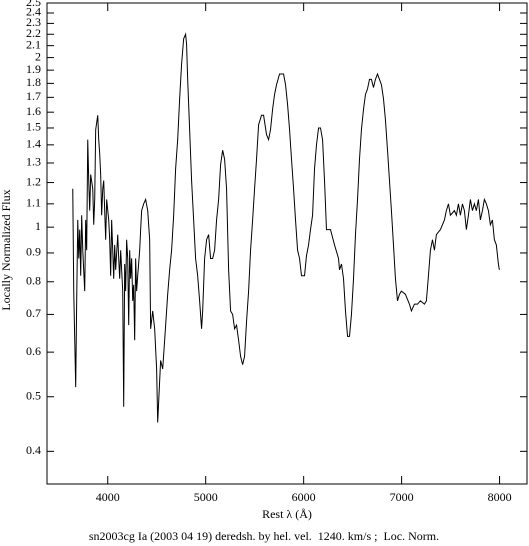 The image size is (529, 546). Describe the element at coordinates (206, 497) in the screenshot. I see `x-tick-label: 5000` at that location.